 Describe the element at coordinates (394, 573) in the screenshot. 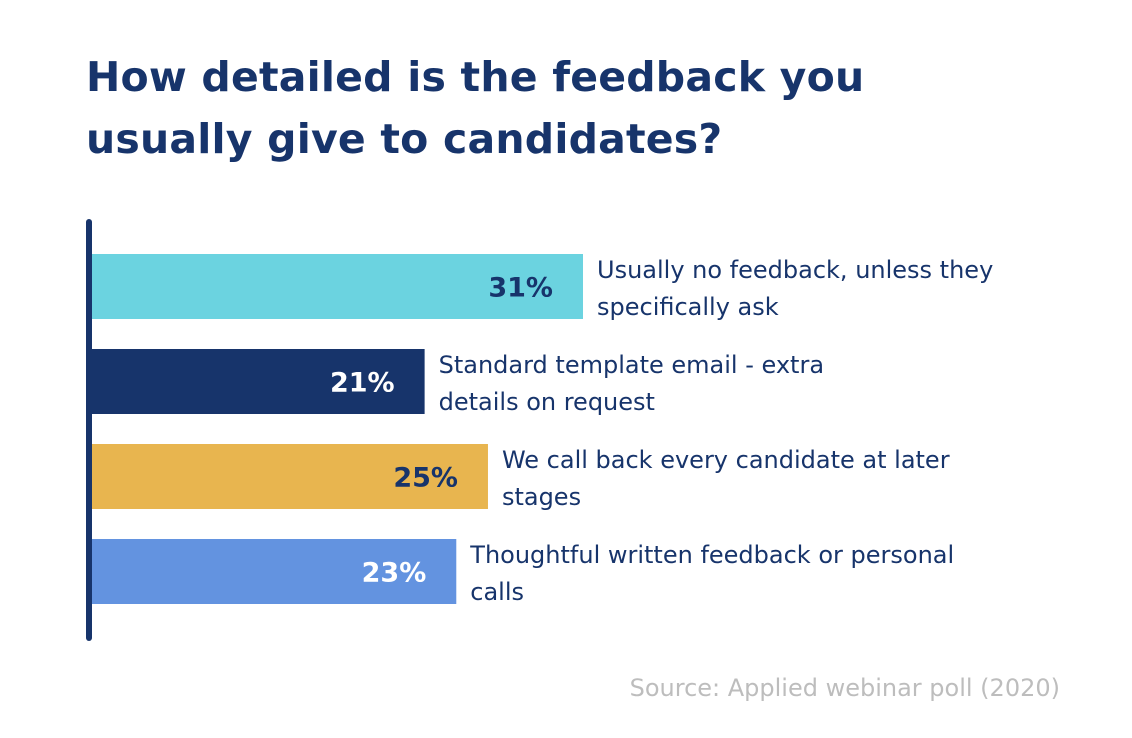

I see `bar-value-label: 23%` at that location.